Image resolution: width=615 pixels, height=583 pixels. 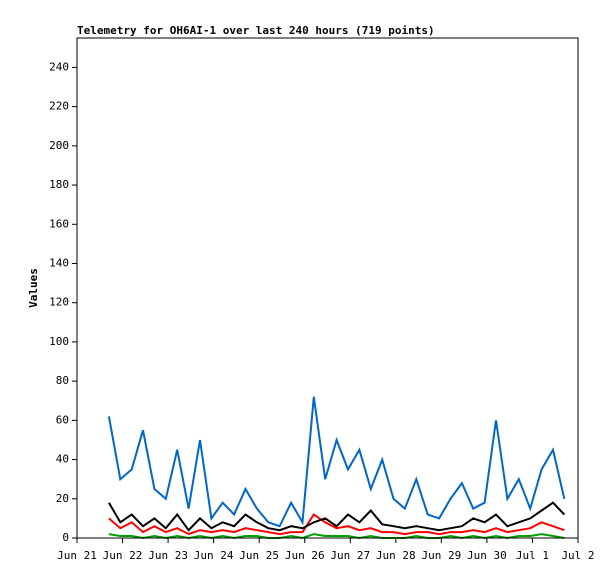 What do you see at coordinates (59, 223) in the screenshot?
I see `y-tick-label: 160` at bounding box center [59, 223].